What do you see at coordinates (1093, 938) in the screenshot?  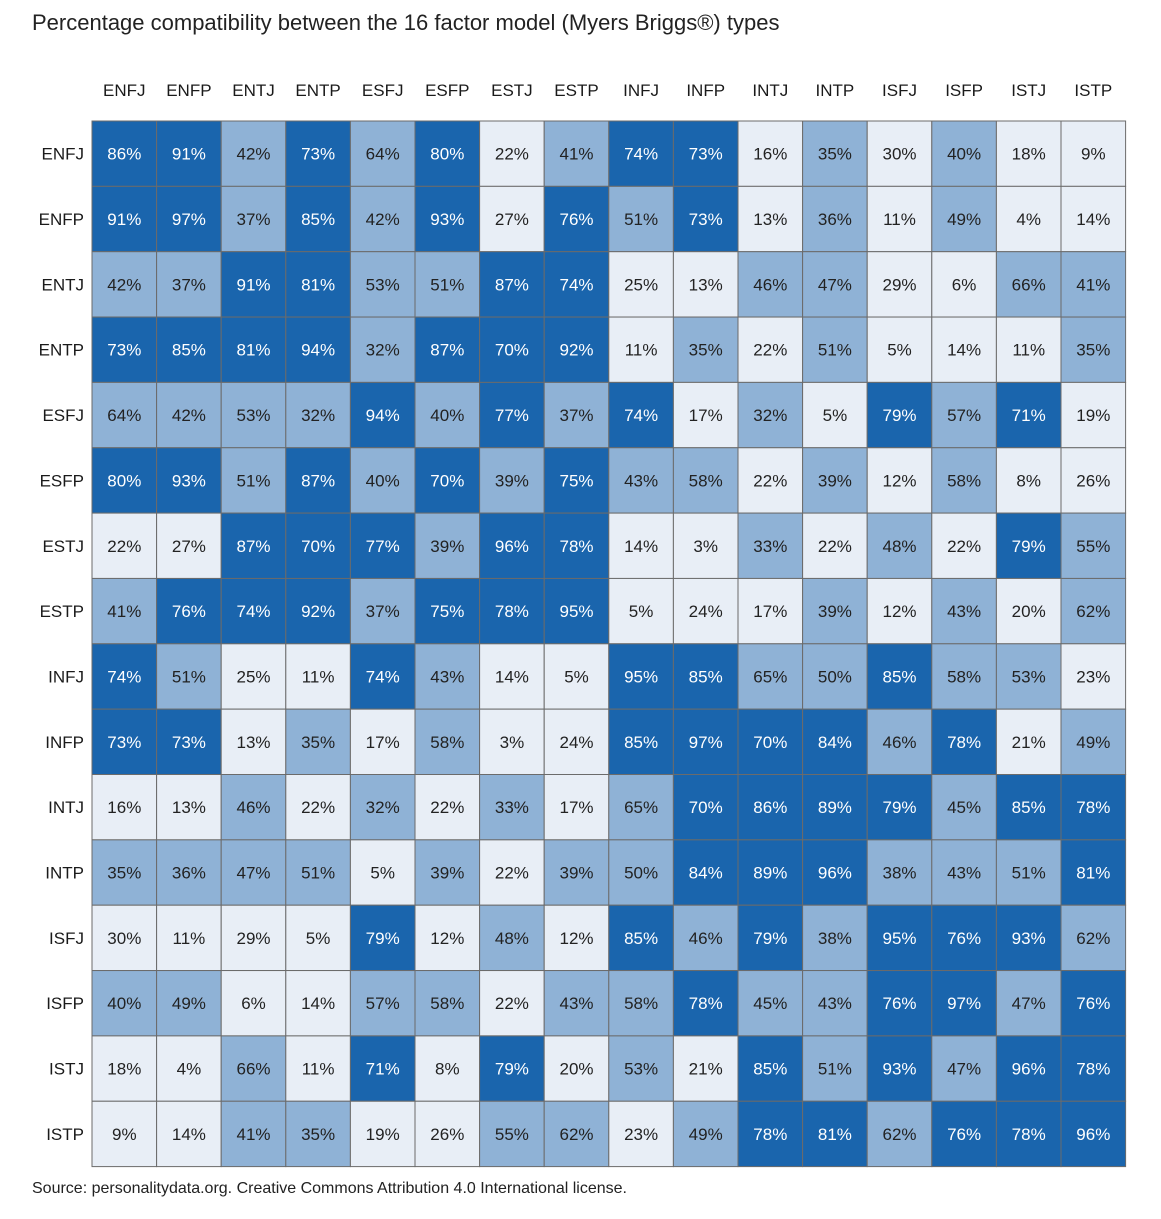 I see `cell-value-label: 62%` at bounding box center [1093, 938].